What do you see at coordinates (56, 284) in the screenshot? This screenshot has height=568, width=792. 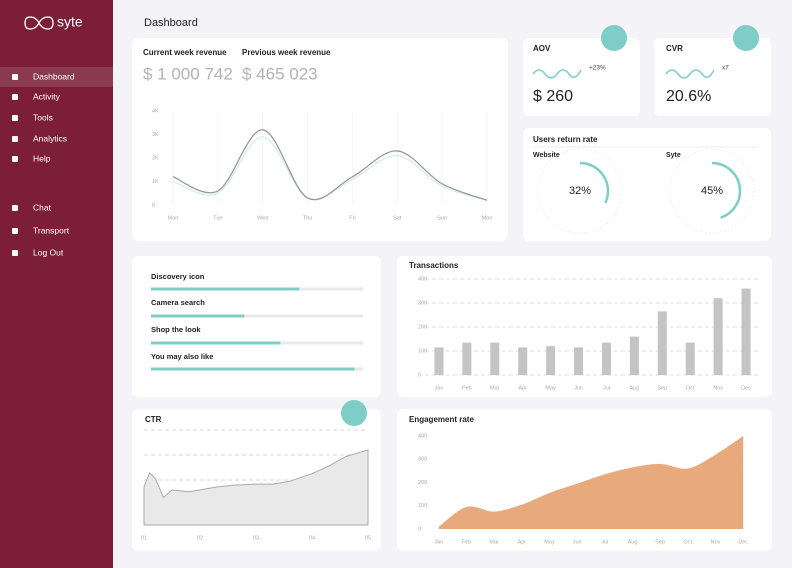 I see `sidebar` at bounding box center [56, 284].